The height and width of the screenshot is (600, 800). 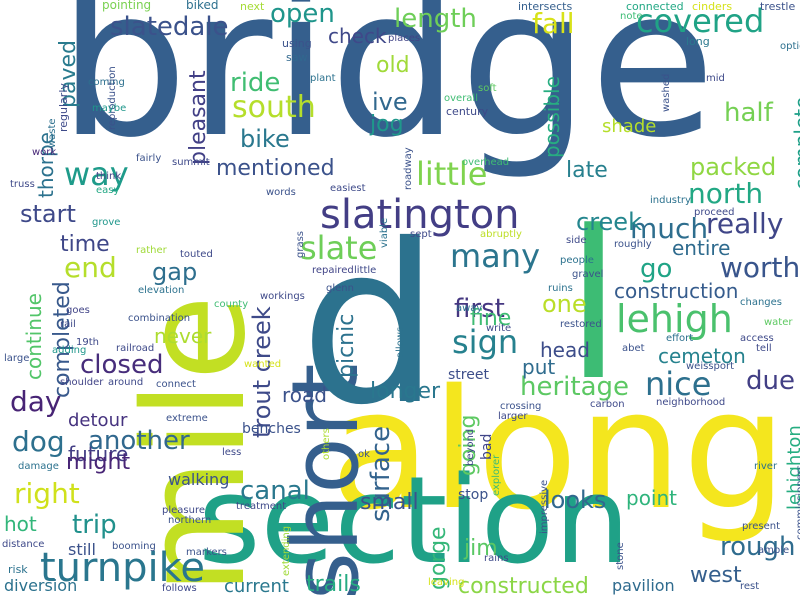 I want to click on word-walking: walking, so click(x=199, y=479).